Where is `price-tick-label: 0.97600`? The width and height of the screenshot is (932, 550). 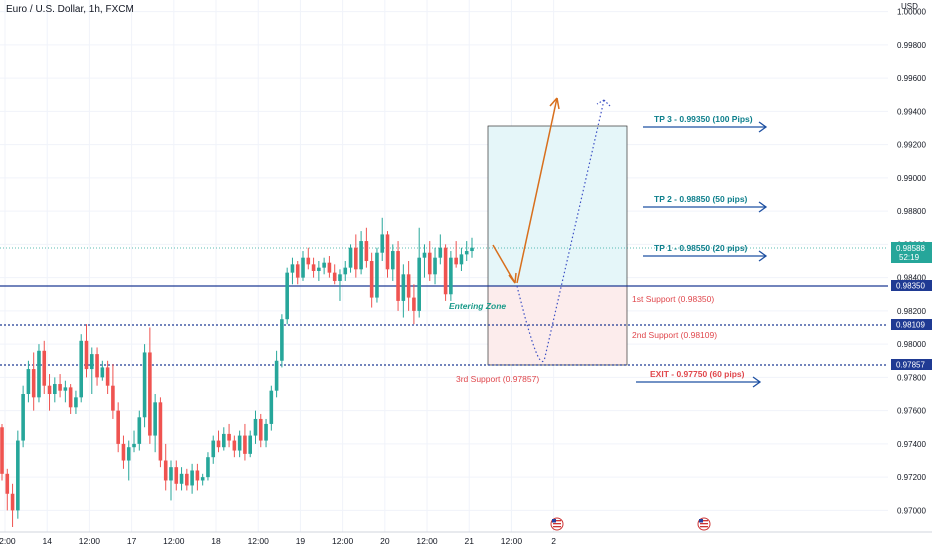 price-tick-label: 0.97600 is located at coordinates (911, 411).